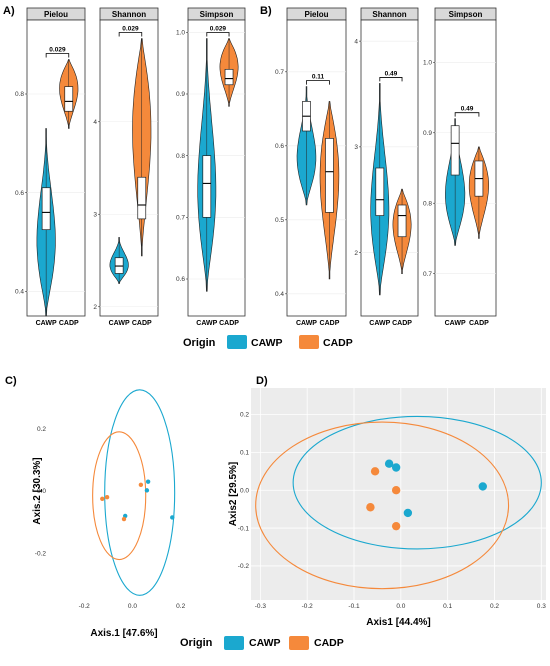  What do you see at coordinates (427, 62) in the screenshot?
I see `y-tick-label: 1.0` at bounding box center [427, 62].